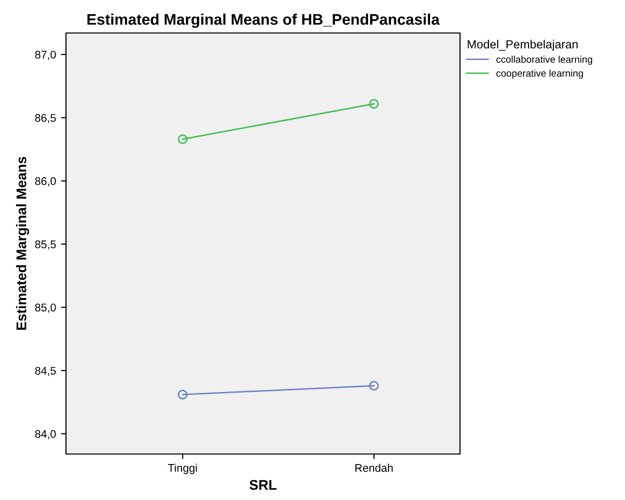 The height and width of the screenshot is (500, 625). I want to click on y-tick-label: 84,0, so click(45, 435).